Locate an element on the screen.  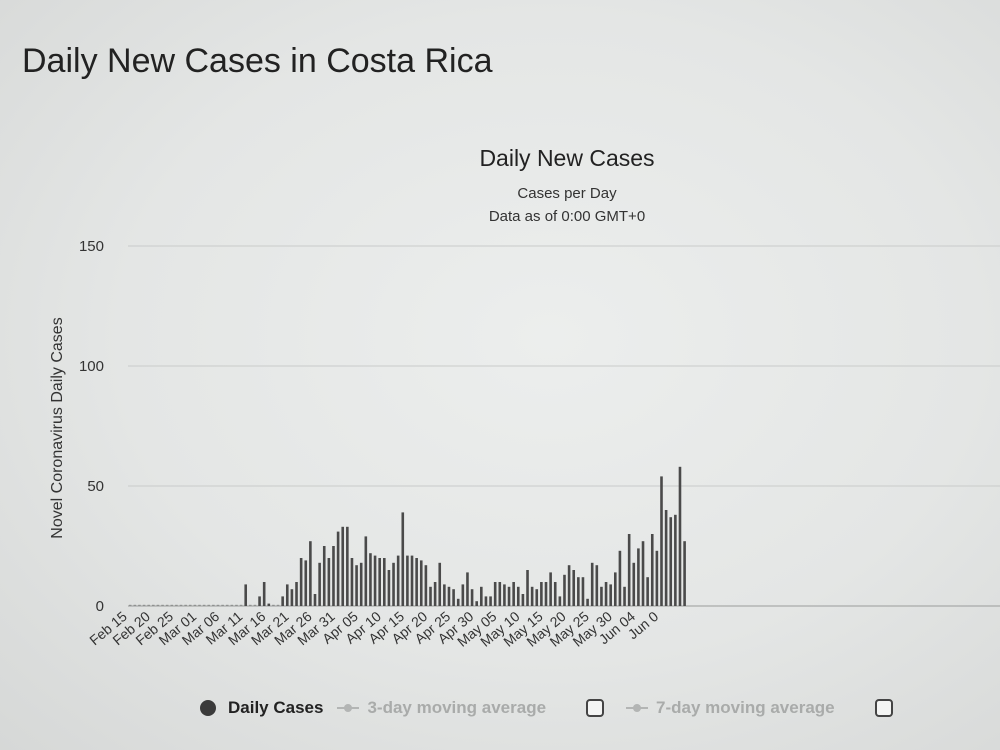
legend-item-daily-cases: Daily Cases is located at coordinates (261, 708).